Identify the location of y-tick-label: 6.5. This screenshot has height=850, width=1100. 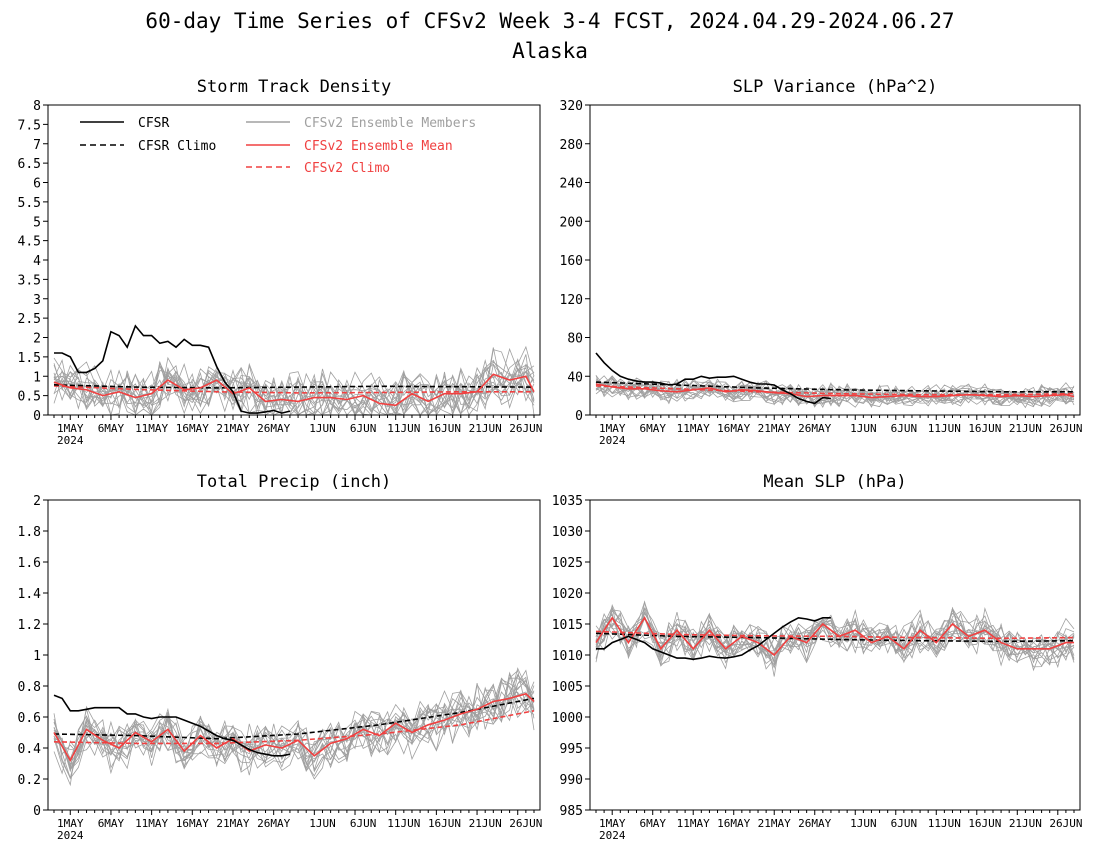
(29, 164).